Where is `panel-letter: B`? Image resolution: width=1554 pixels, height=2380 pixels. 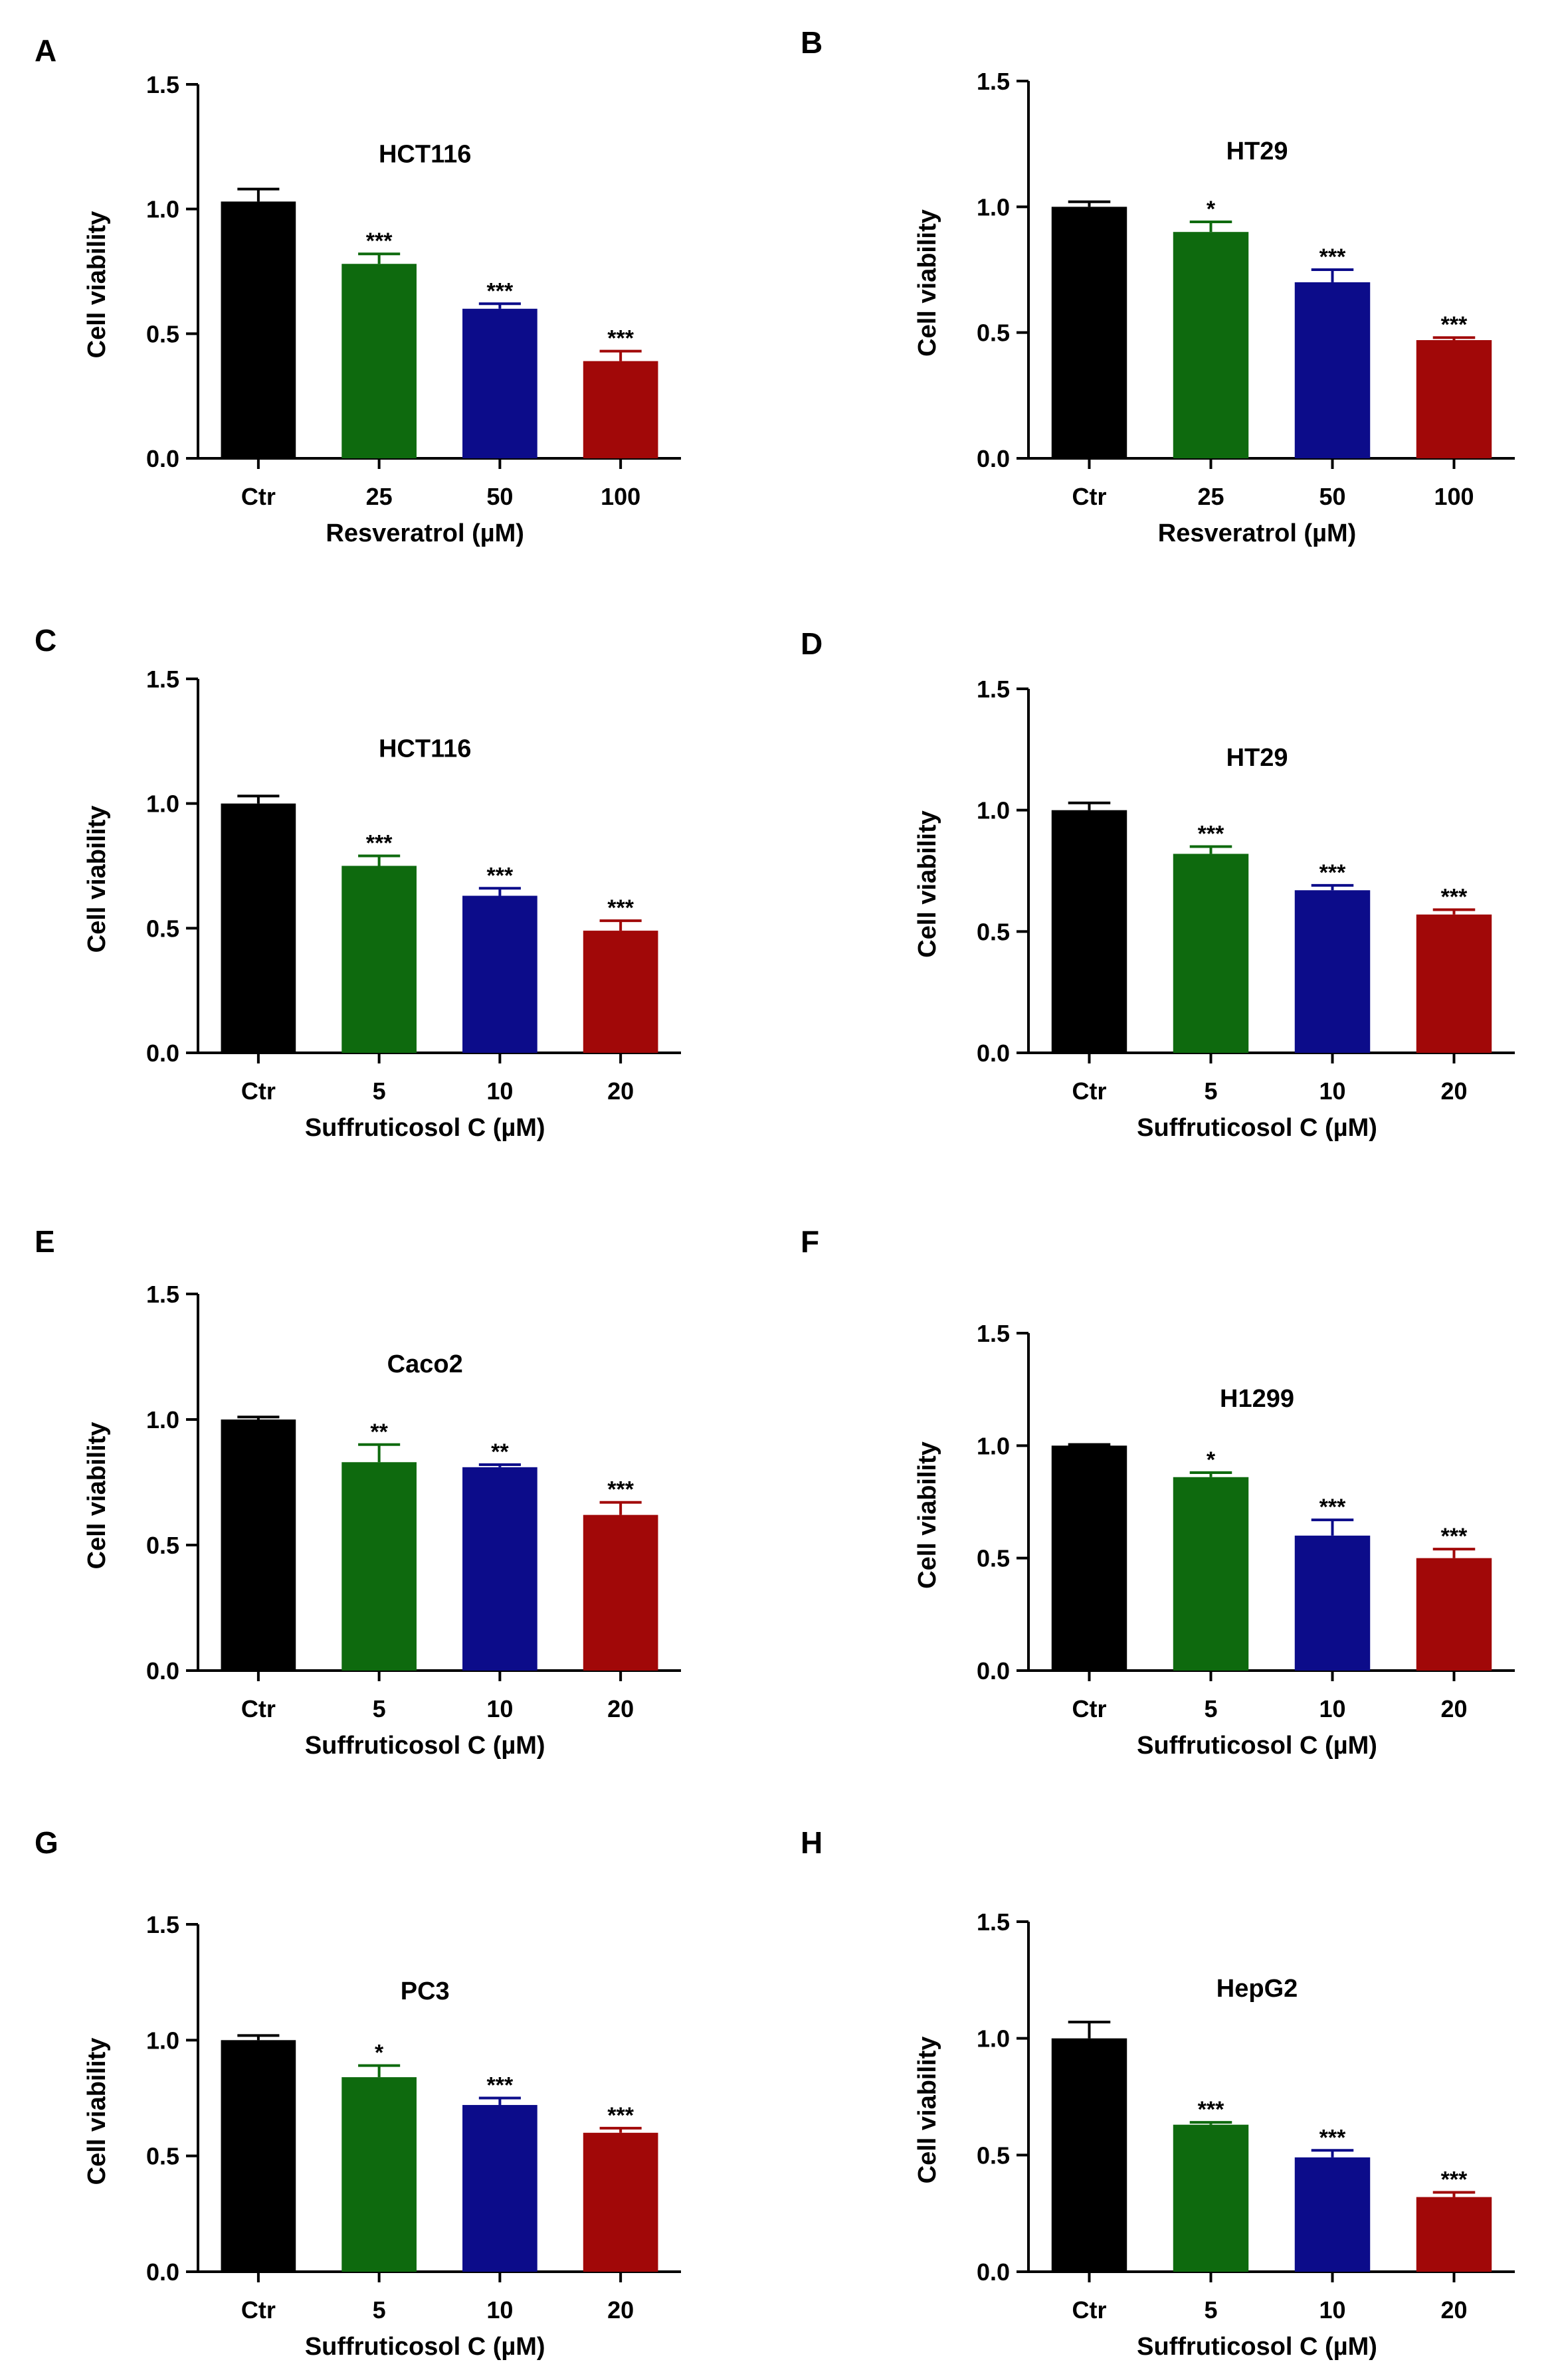 panel-letter: B is located at coordinates (812, 42).